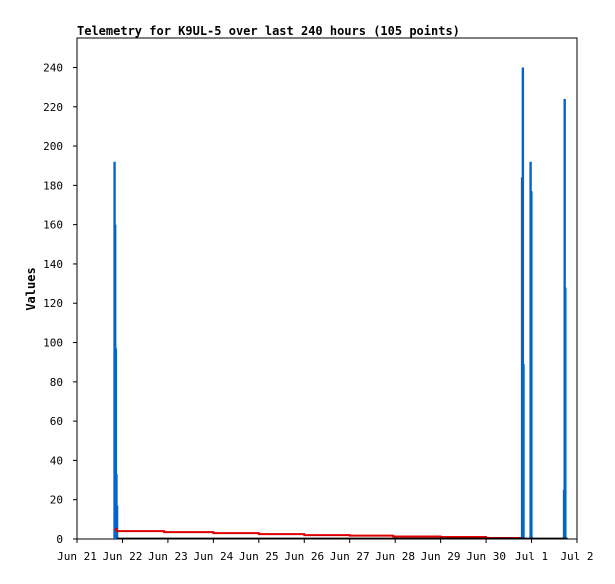 The height and width of the screenshot is (584, 615). What do you see at coordinates (123, 556) in the screenshot?
I see `x-tick-label: Jun 22` at bounding box center [123, 556].